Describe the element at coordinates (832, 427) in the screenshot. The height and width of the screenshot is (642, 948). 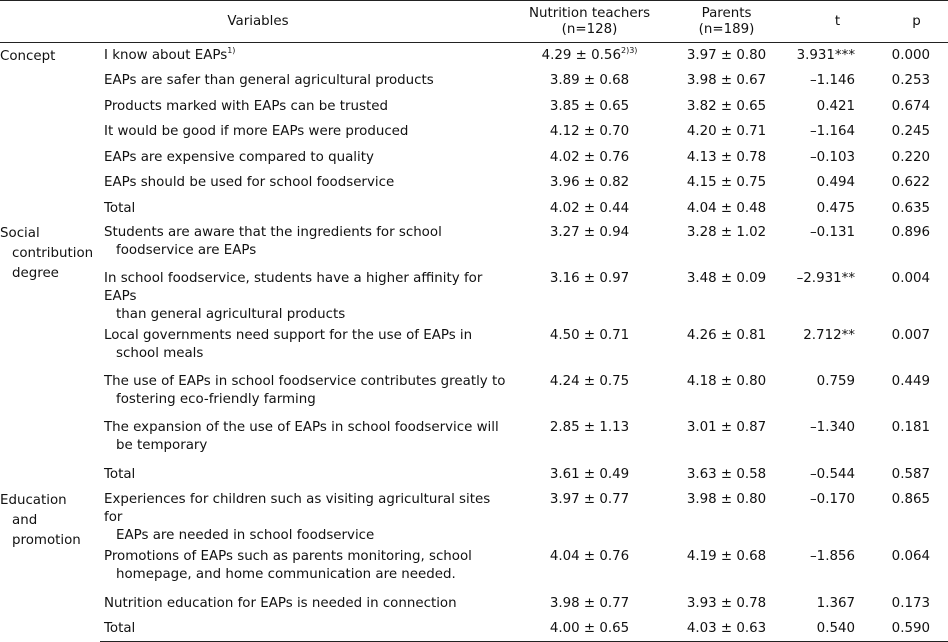
I see `t-cell: –1.340` at that location.